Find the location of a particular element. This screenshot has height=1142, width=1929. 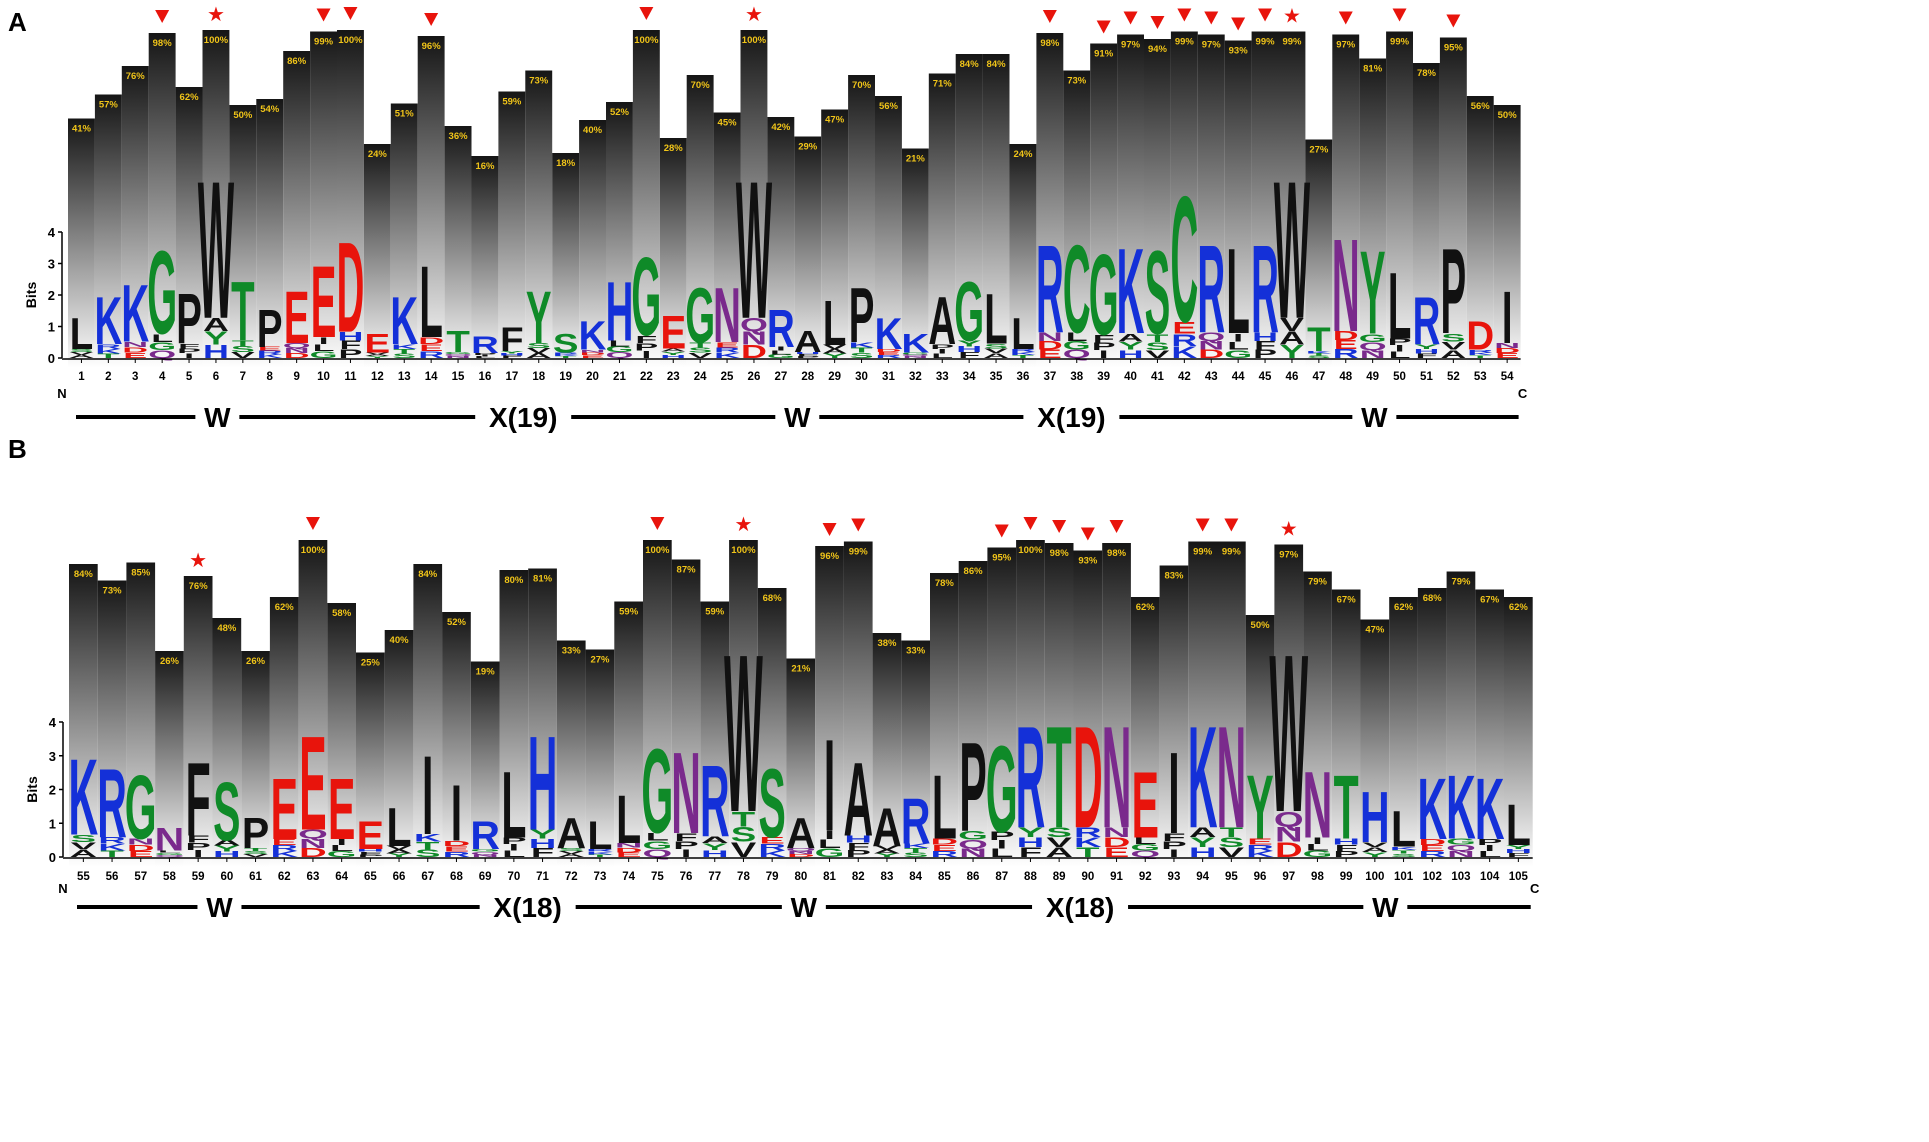

logo-minor-residue: D is located at coordinates (629, 849).